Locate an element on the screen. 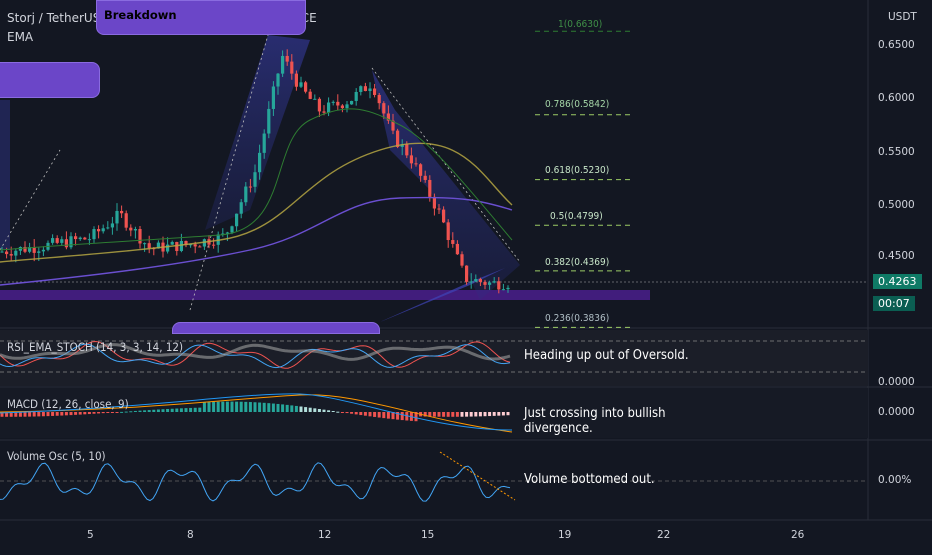 The height and width of the screenshot is (555, 932). price-tick: 0.5500 is located at coordinates (896, 152).